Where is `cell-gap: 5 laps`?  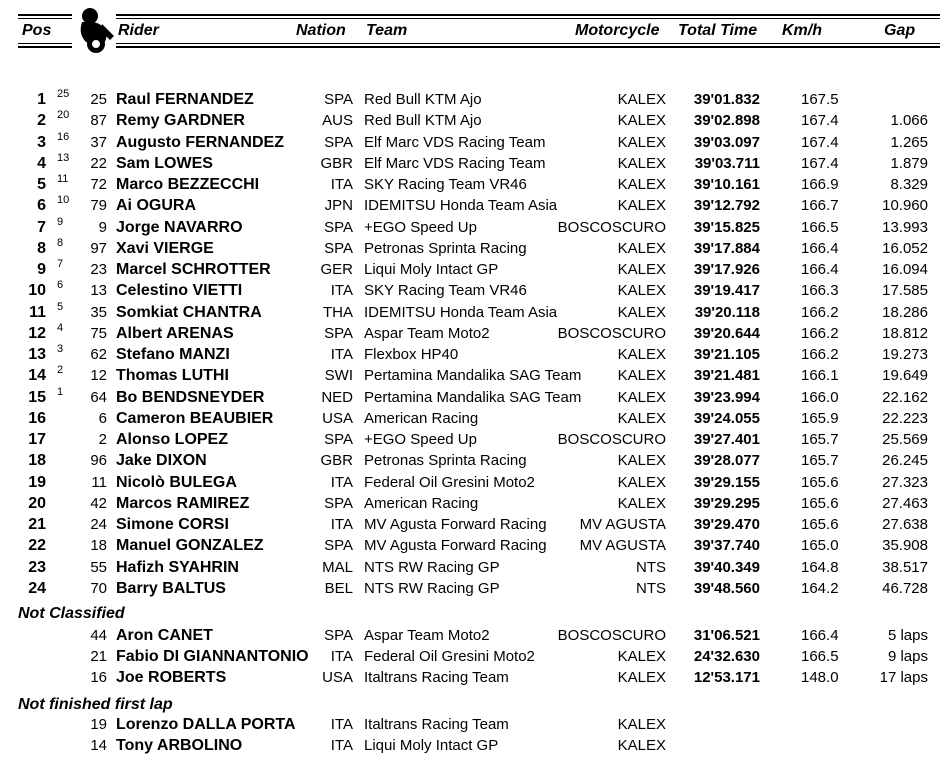 cell-gap: 5 laps is located at coordinates (907, 635).